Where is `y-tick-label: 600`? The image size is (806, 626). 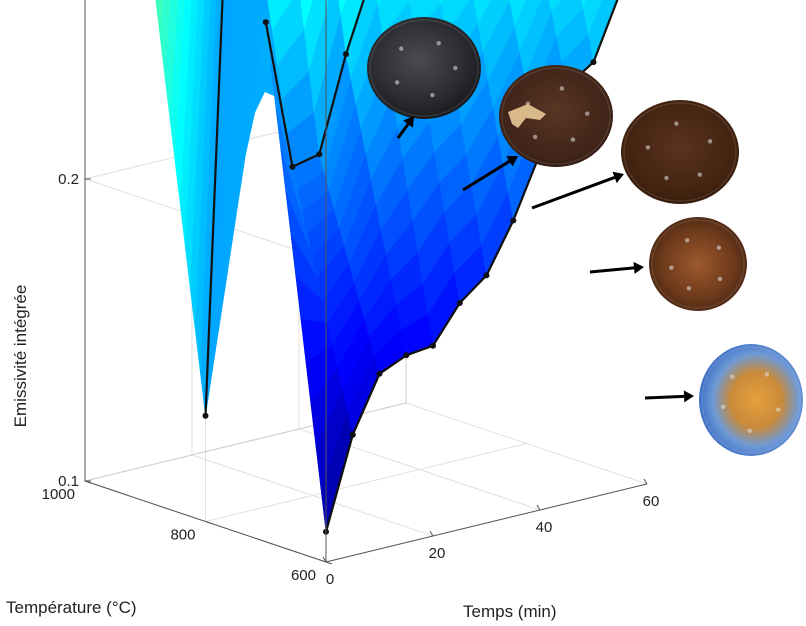 y-tick-label: 600 is located at coordinates (303, 575).